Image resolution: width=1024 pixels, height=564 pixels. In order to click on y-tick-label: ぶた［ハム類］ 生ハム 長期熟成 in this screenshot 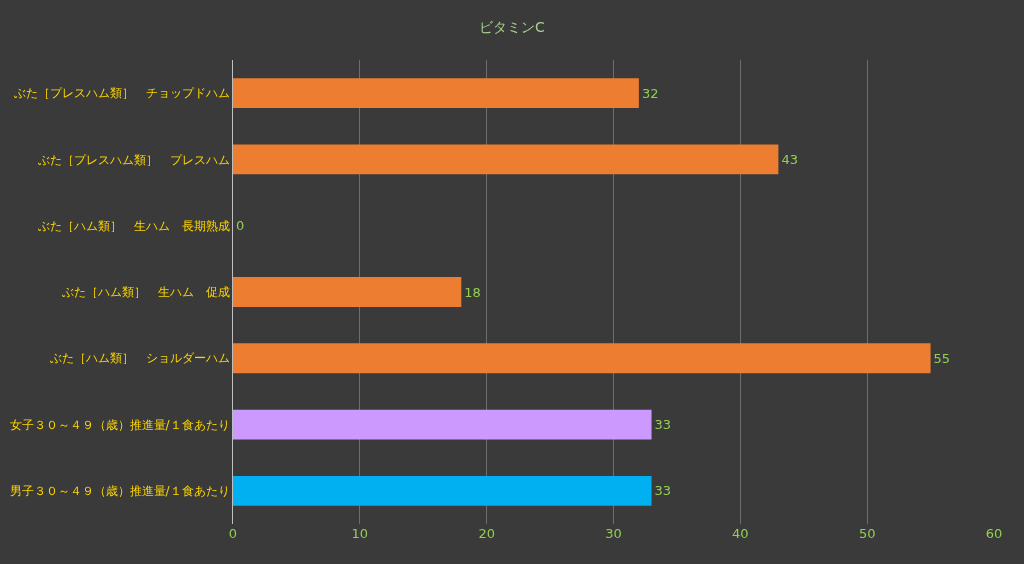, I will do `click(133, 225)`.